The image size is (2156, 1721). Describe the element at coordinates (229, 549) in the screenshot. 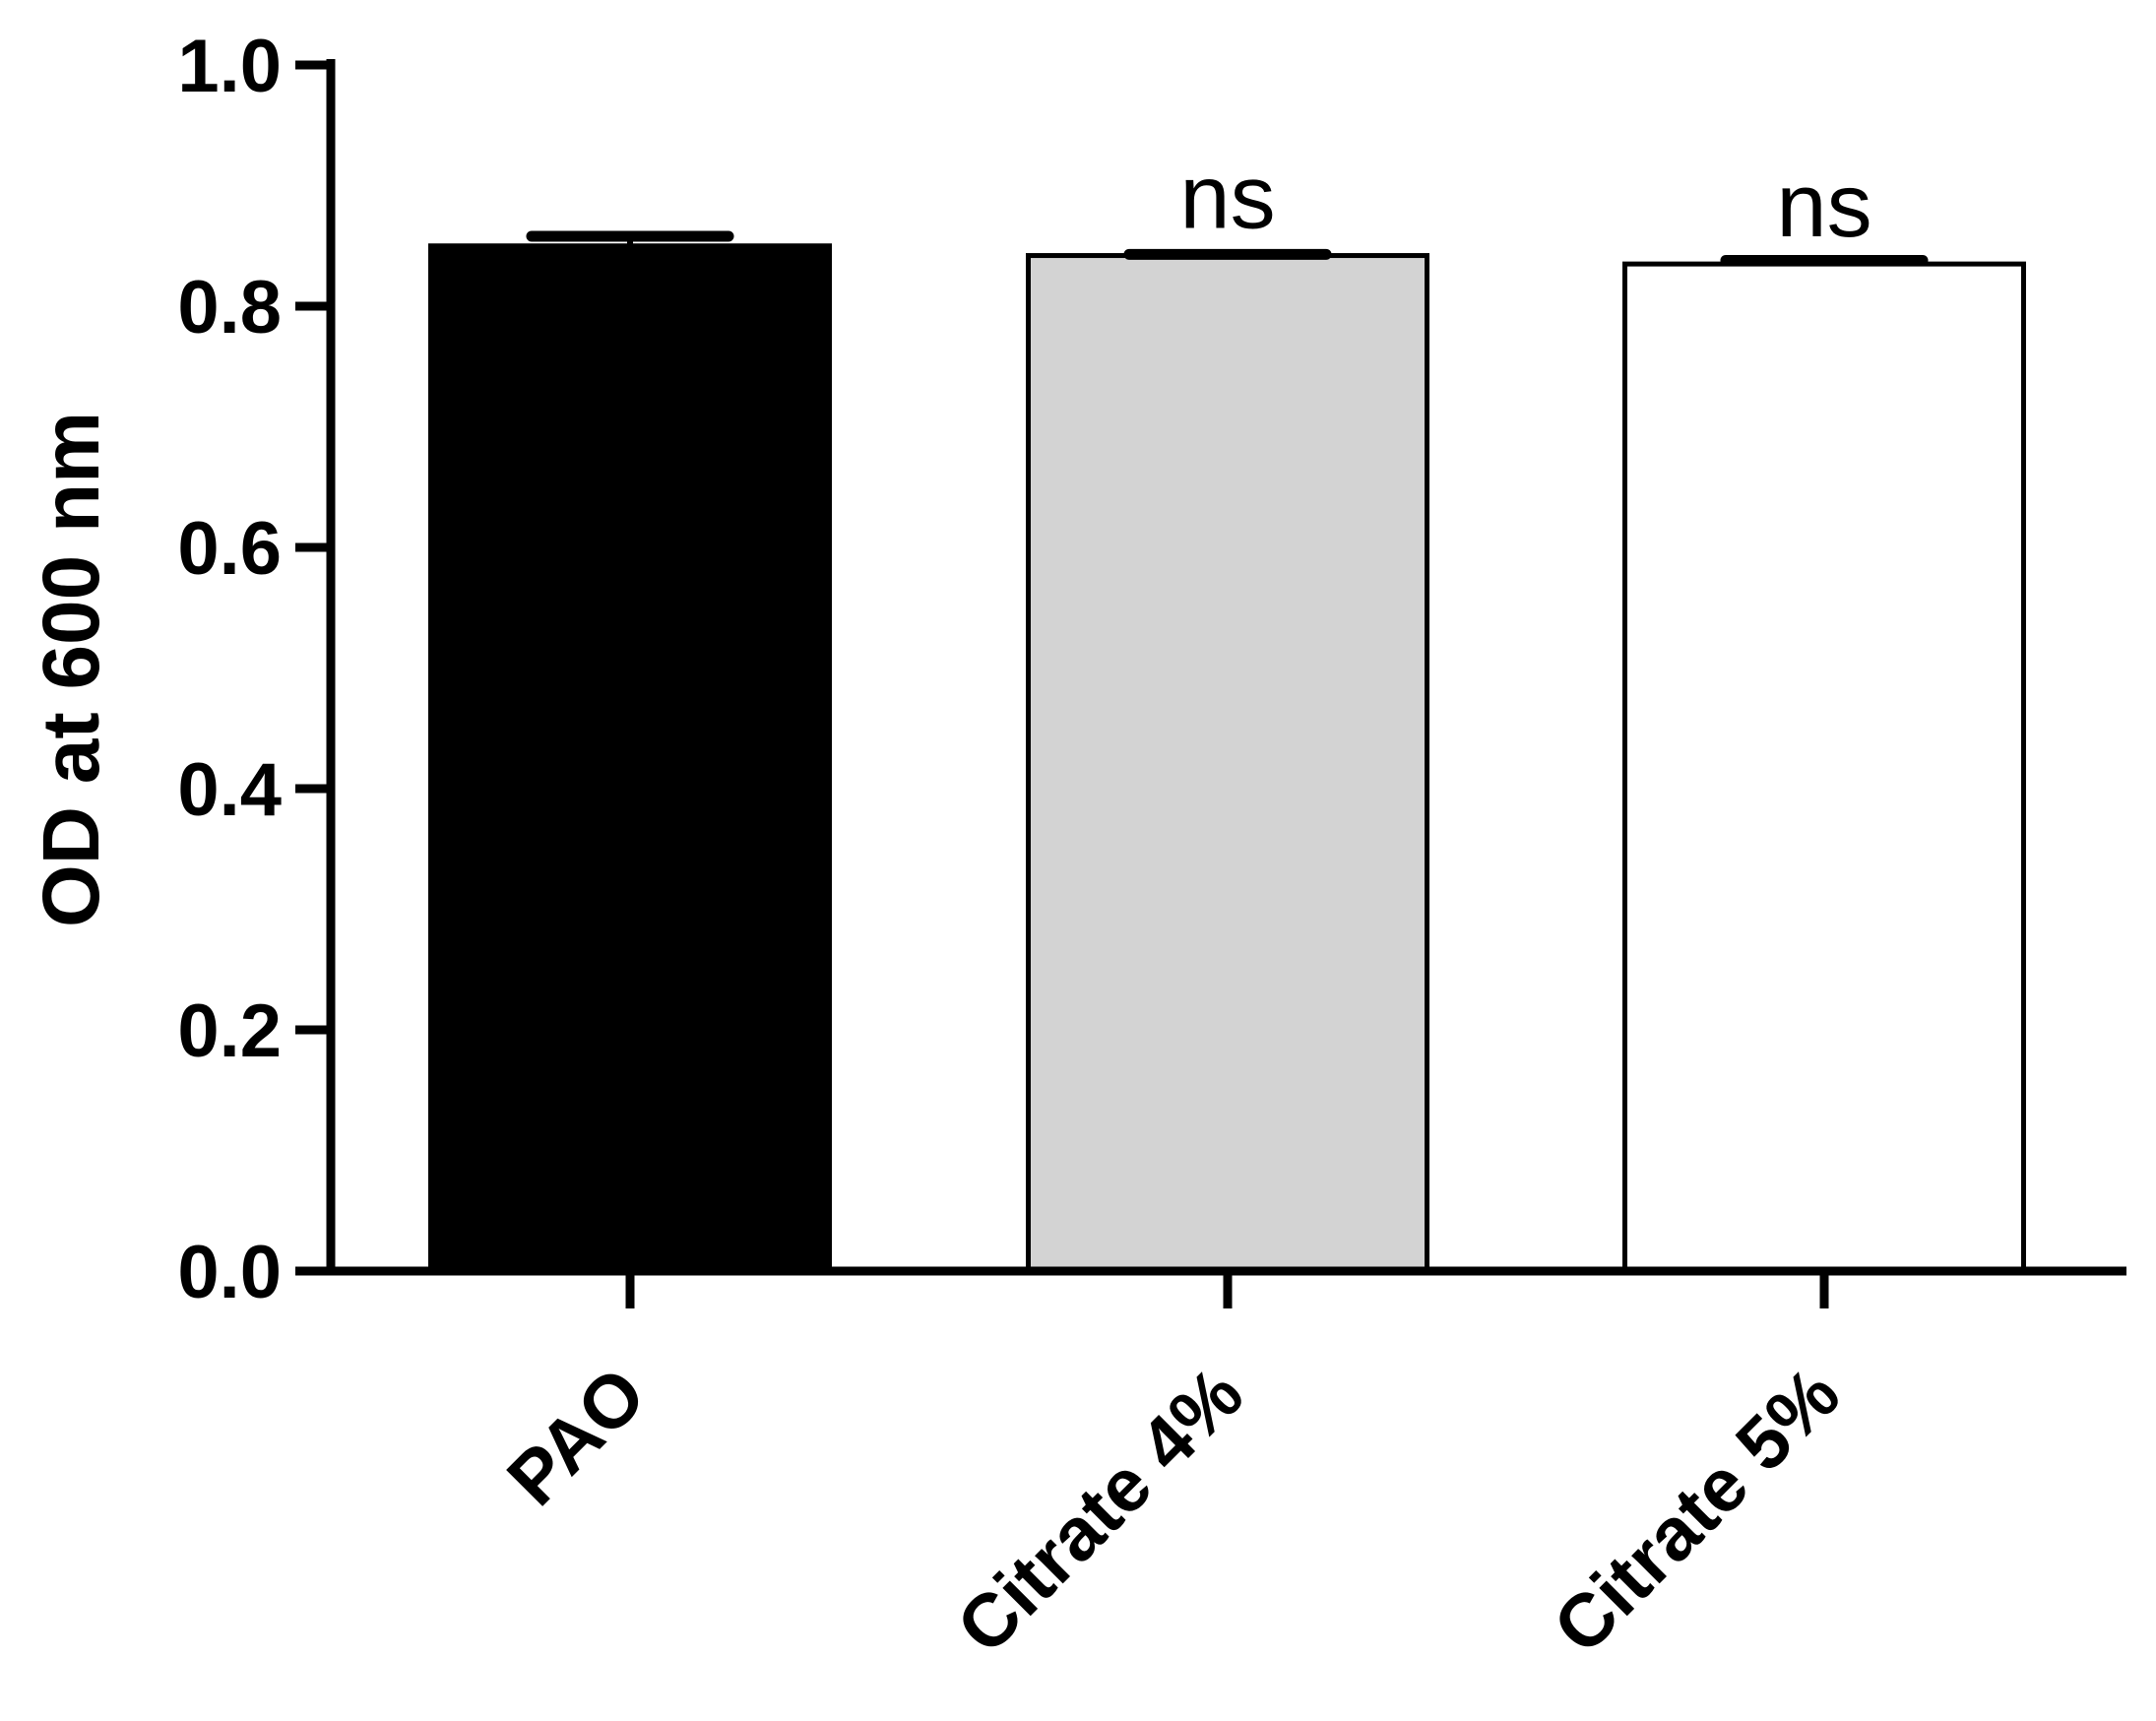

I see `y-tick-label-3: 0.6` at that location.